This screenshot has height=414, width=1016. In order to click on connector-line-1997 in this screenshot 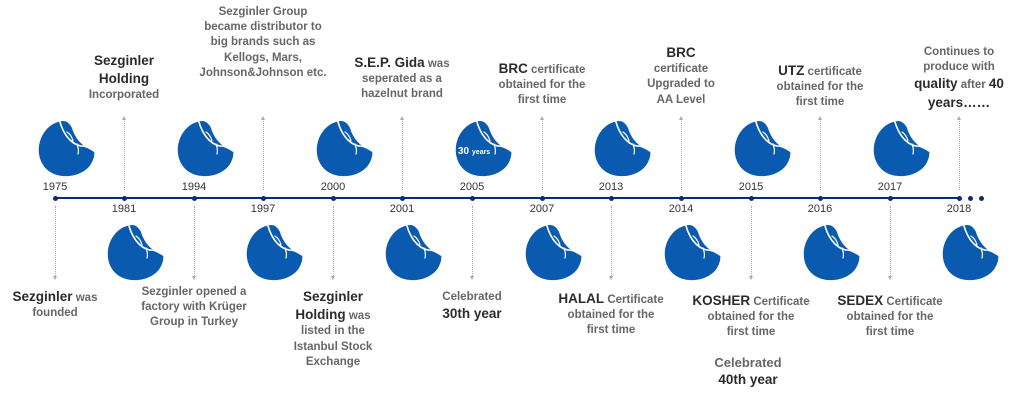, I will do `click(263, 153)`.